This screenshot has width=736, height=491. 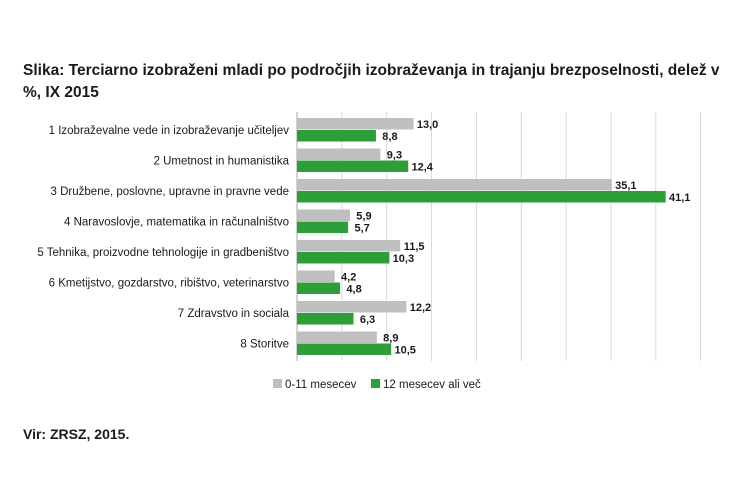 What do you see at coordinates (361, 229) in the screenshot?
I see `value-label: 5,7` at bounding box center [361, 229].